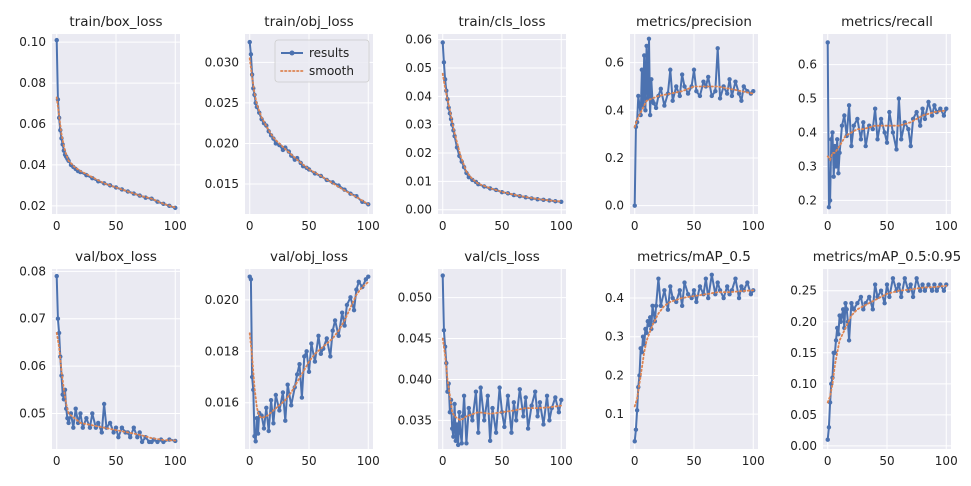 This screenshot has width=971, height=486. What do you see at coordinates (694, 22) in the screenshot?
I see `panel-title: metrics/precision` at bounding box center [694, 22].